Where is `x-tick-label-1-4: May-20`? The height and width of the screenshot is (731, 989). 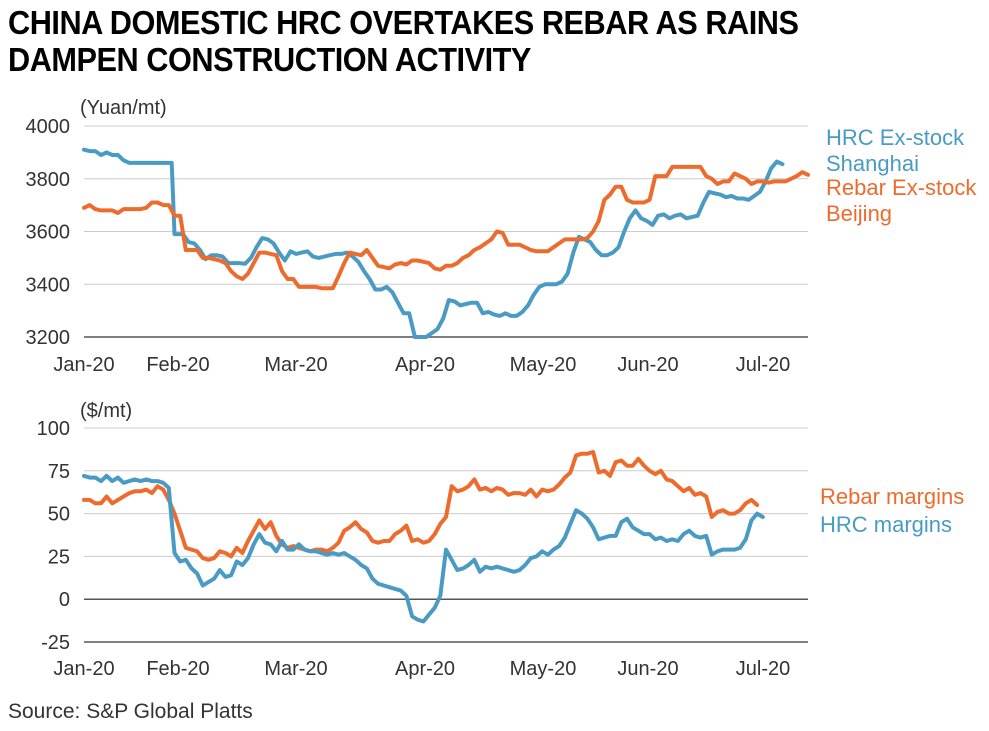 x-tick-label-1-4: May-20 is located at coordinates (543, 669).